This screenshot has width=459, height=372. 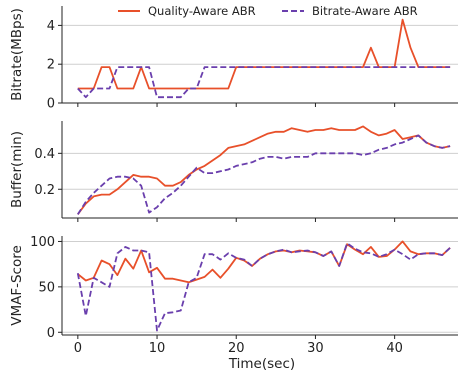 I want to click on x-axis-label: Time(sec), so click(x=261, y=364).